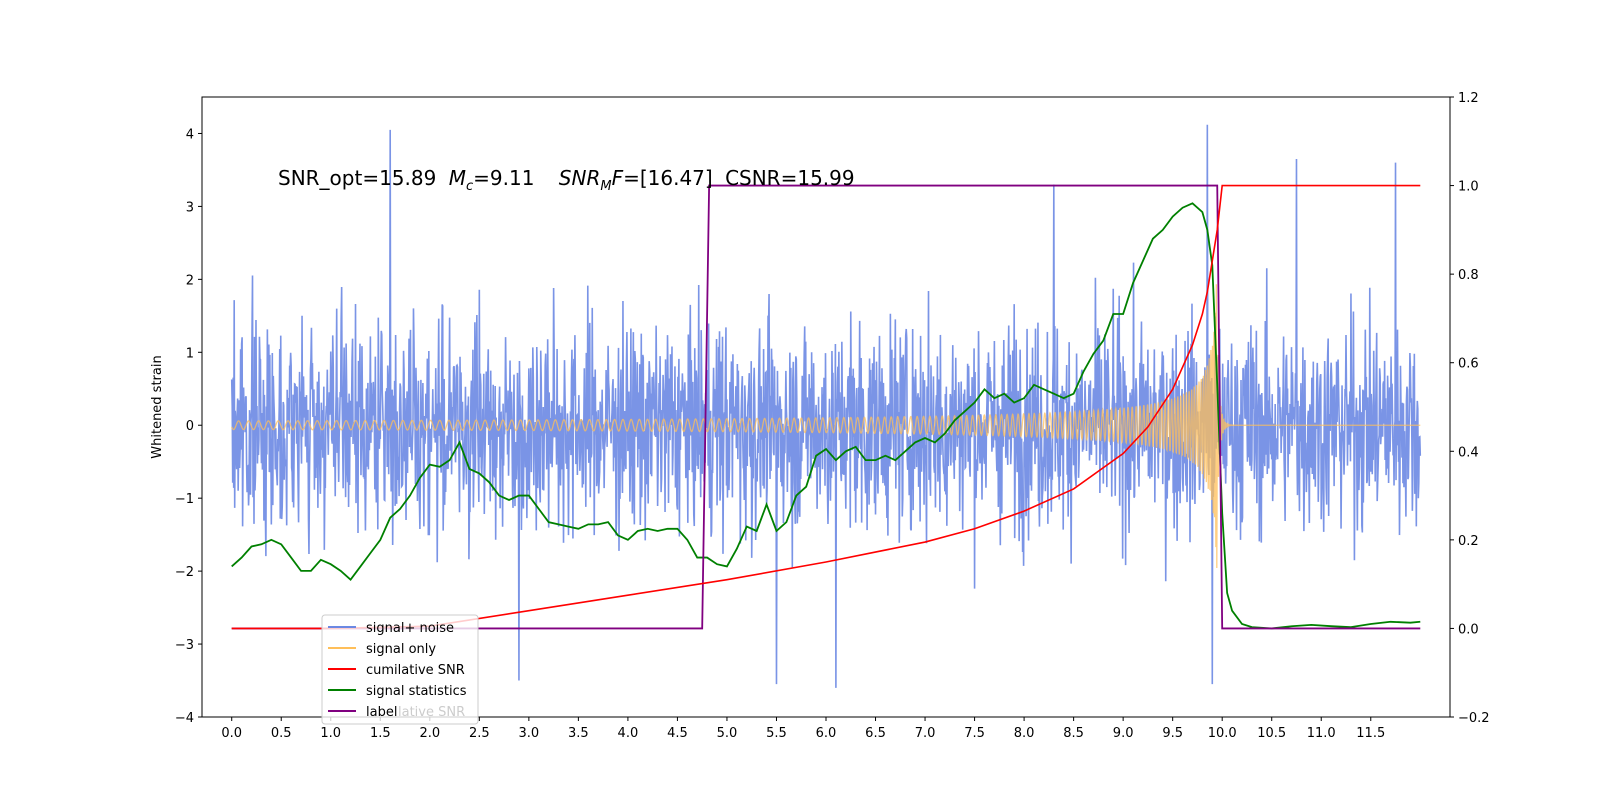 The height and width of the screenshot is (800, 1600). What do you see at coordinates (776, 733) in the screenshot?
I see `x-tick-label-11: 5.5` at bounding box center [776, 733].